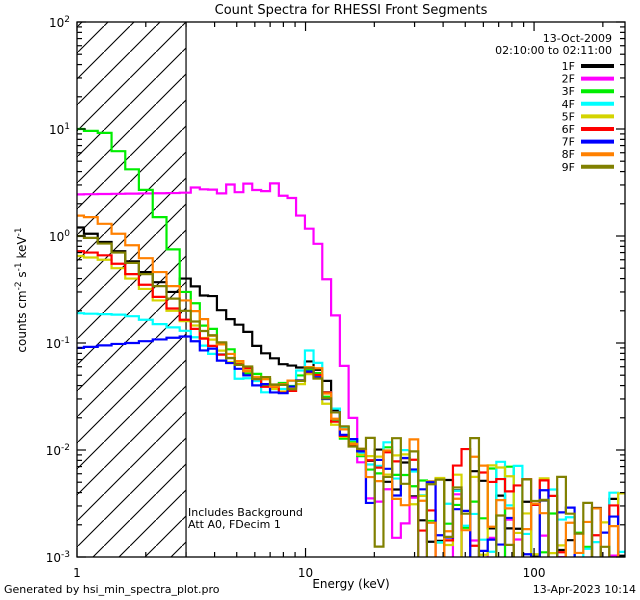  I want to click on legend-item-2f: 2F, so click(588, 79).